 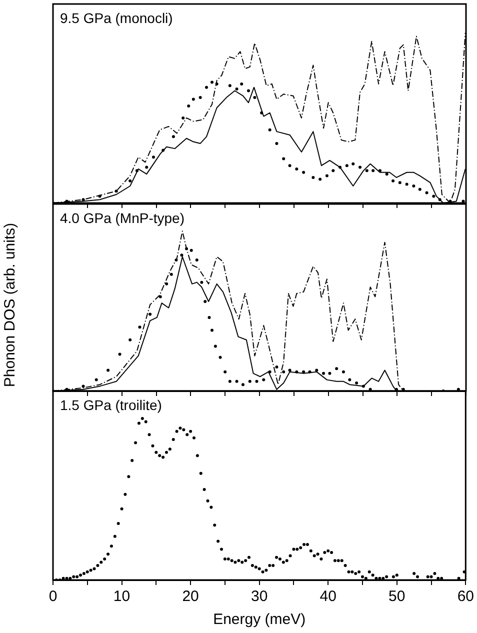 I want to click on chart-title: 4.0 GPa (MnP-type), so click(x=122, y=218).